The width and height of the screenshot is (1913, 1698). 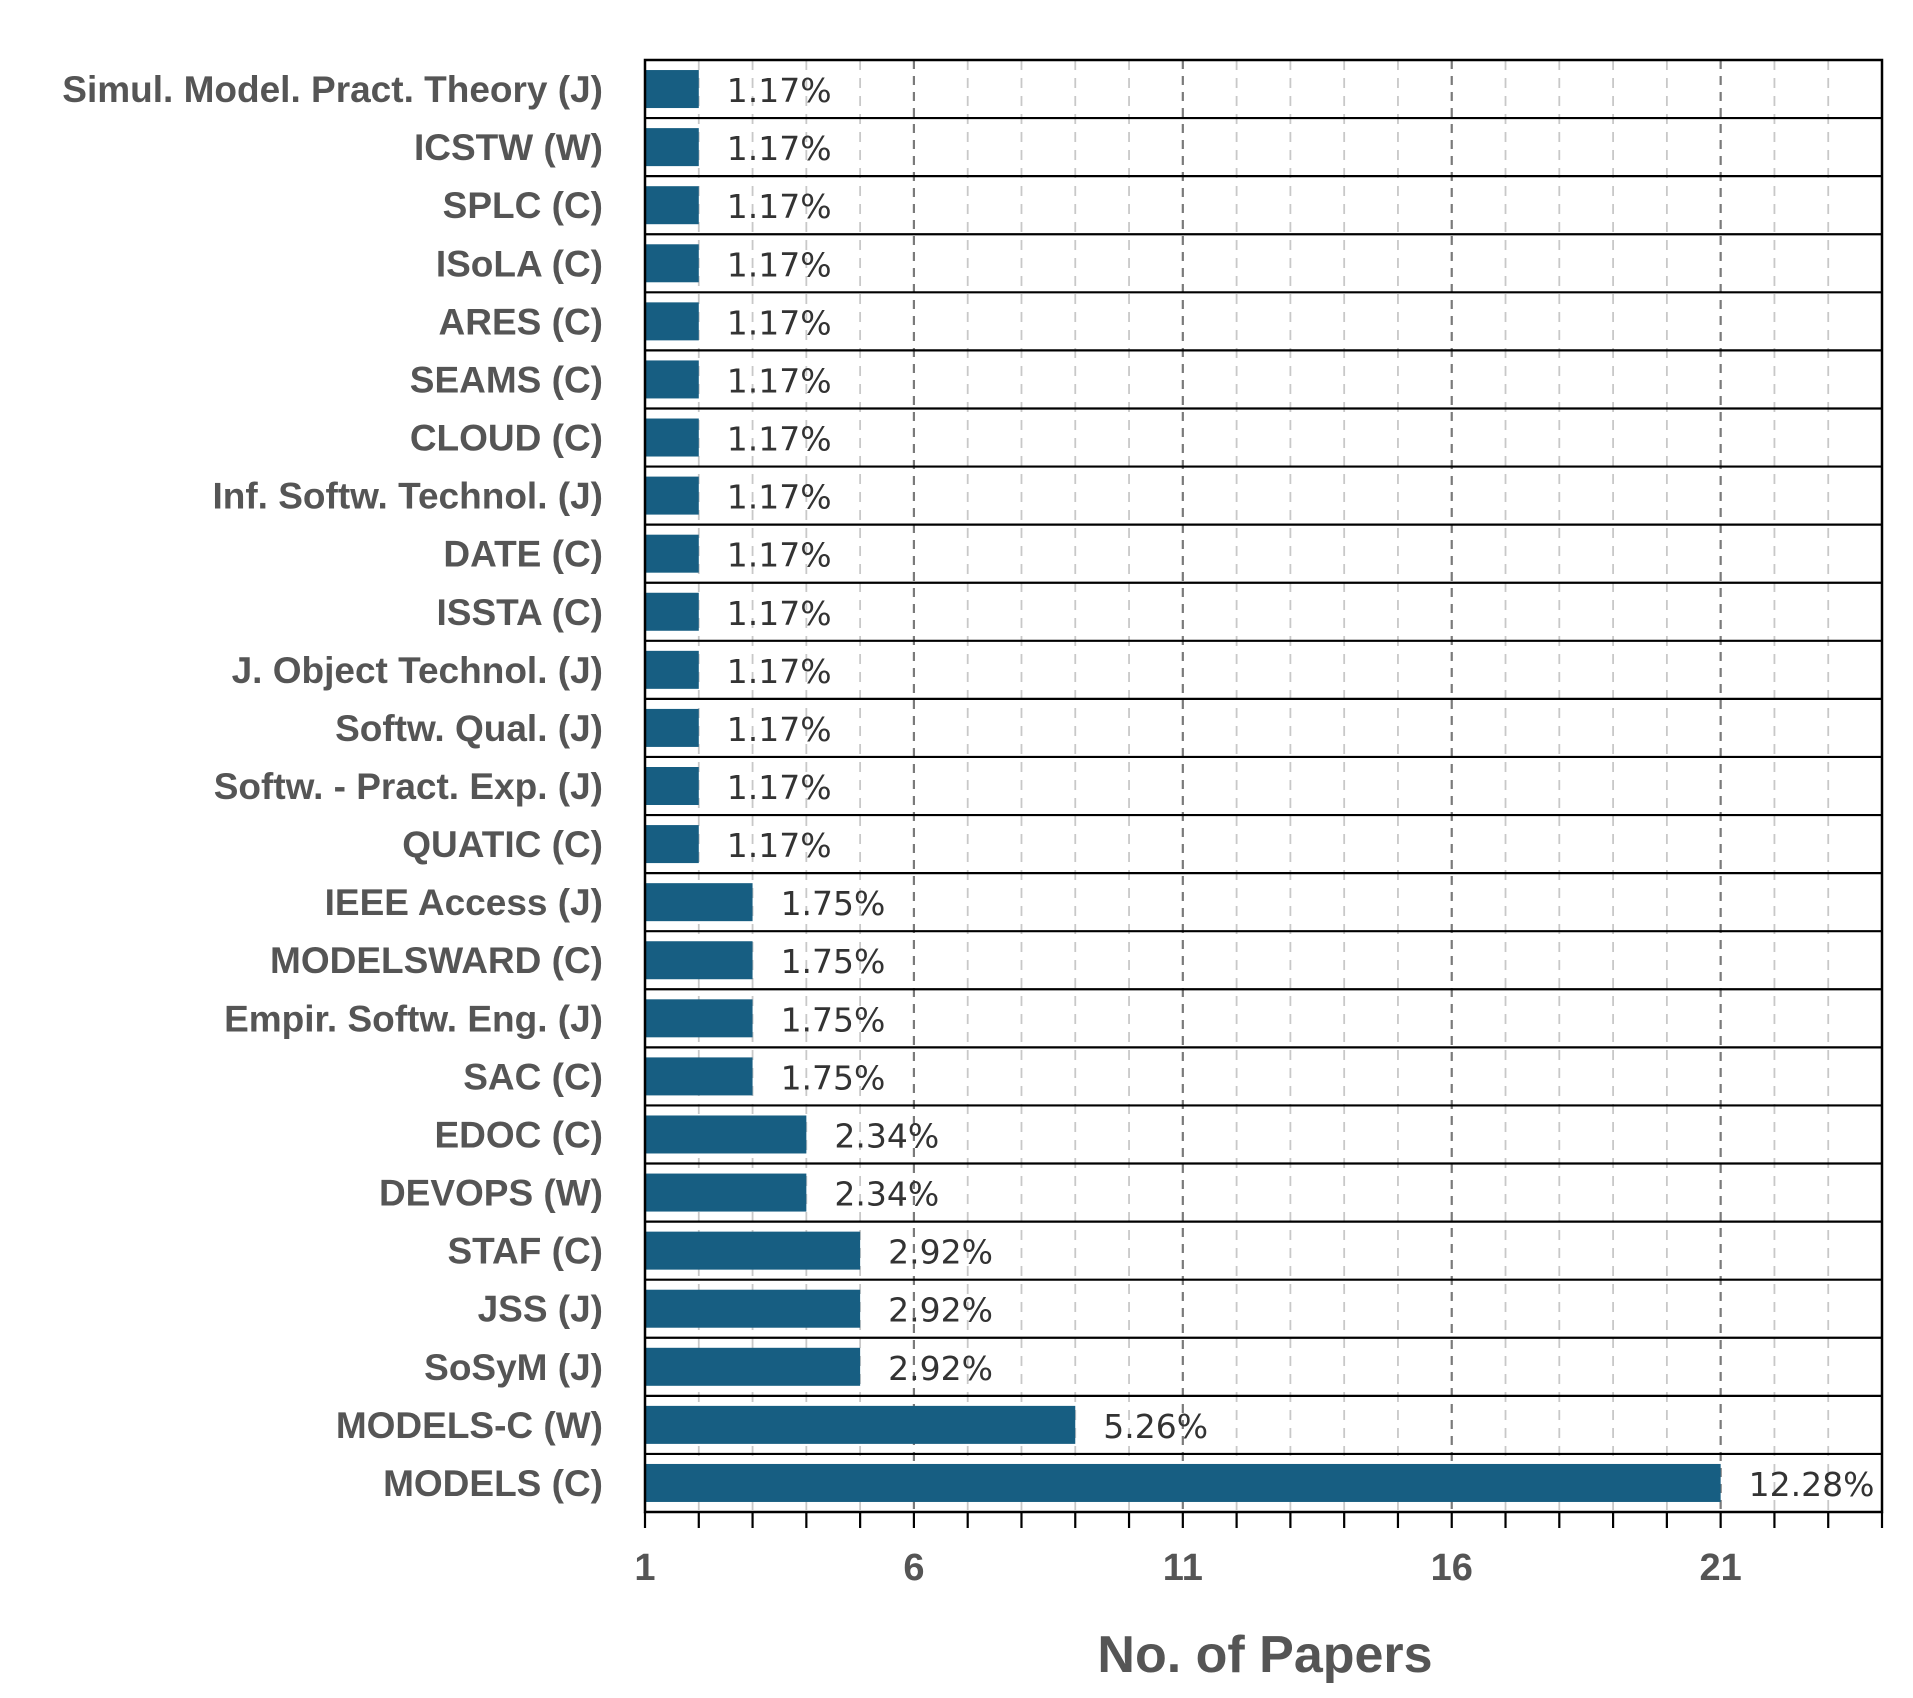 What do you see at coordinates (469, 1425) in the screenshot?
I see `category-label: MODELS-C (W)` at bounding box center [469, 1425].